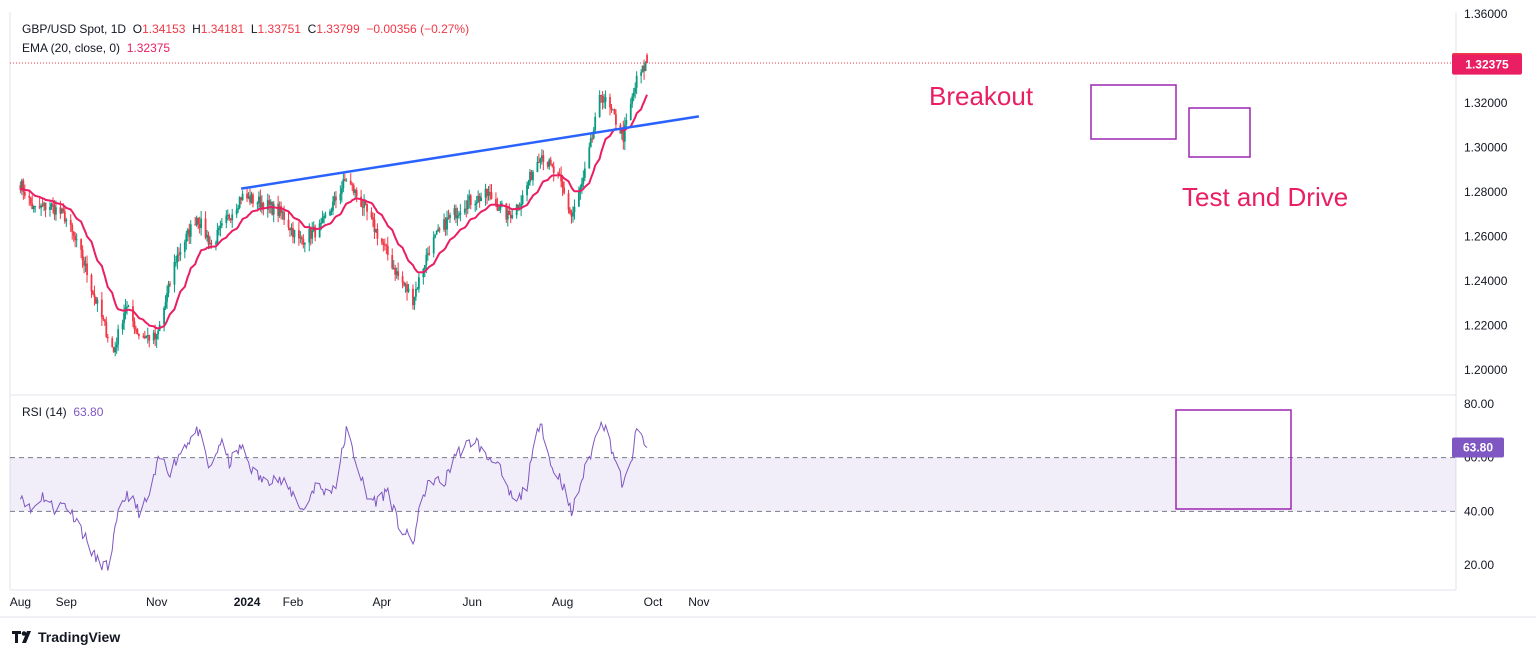  Describe the element at coordinates (164, 29) in the screenshot. I see `open-value: 1.34153` at that location.